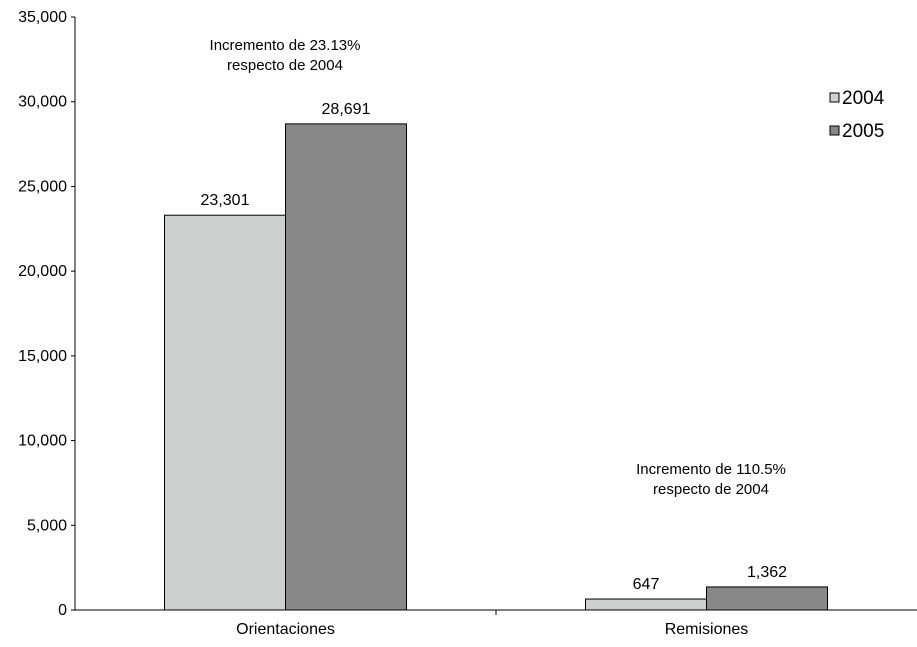 This screenshot has width=917, height=647. What do you see at coordinates (42, 356) in the screenshot?
I see `y-tick-label: 15,000` at bounding box center [42, 356].